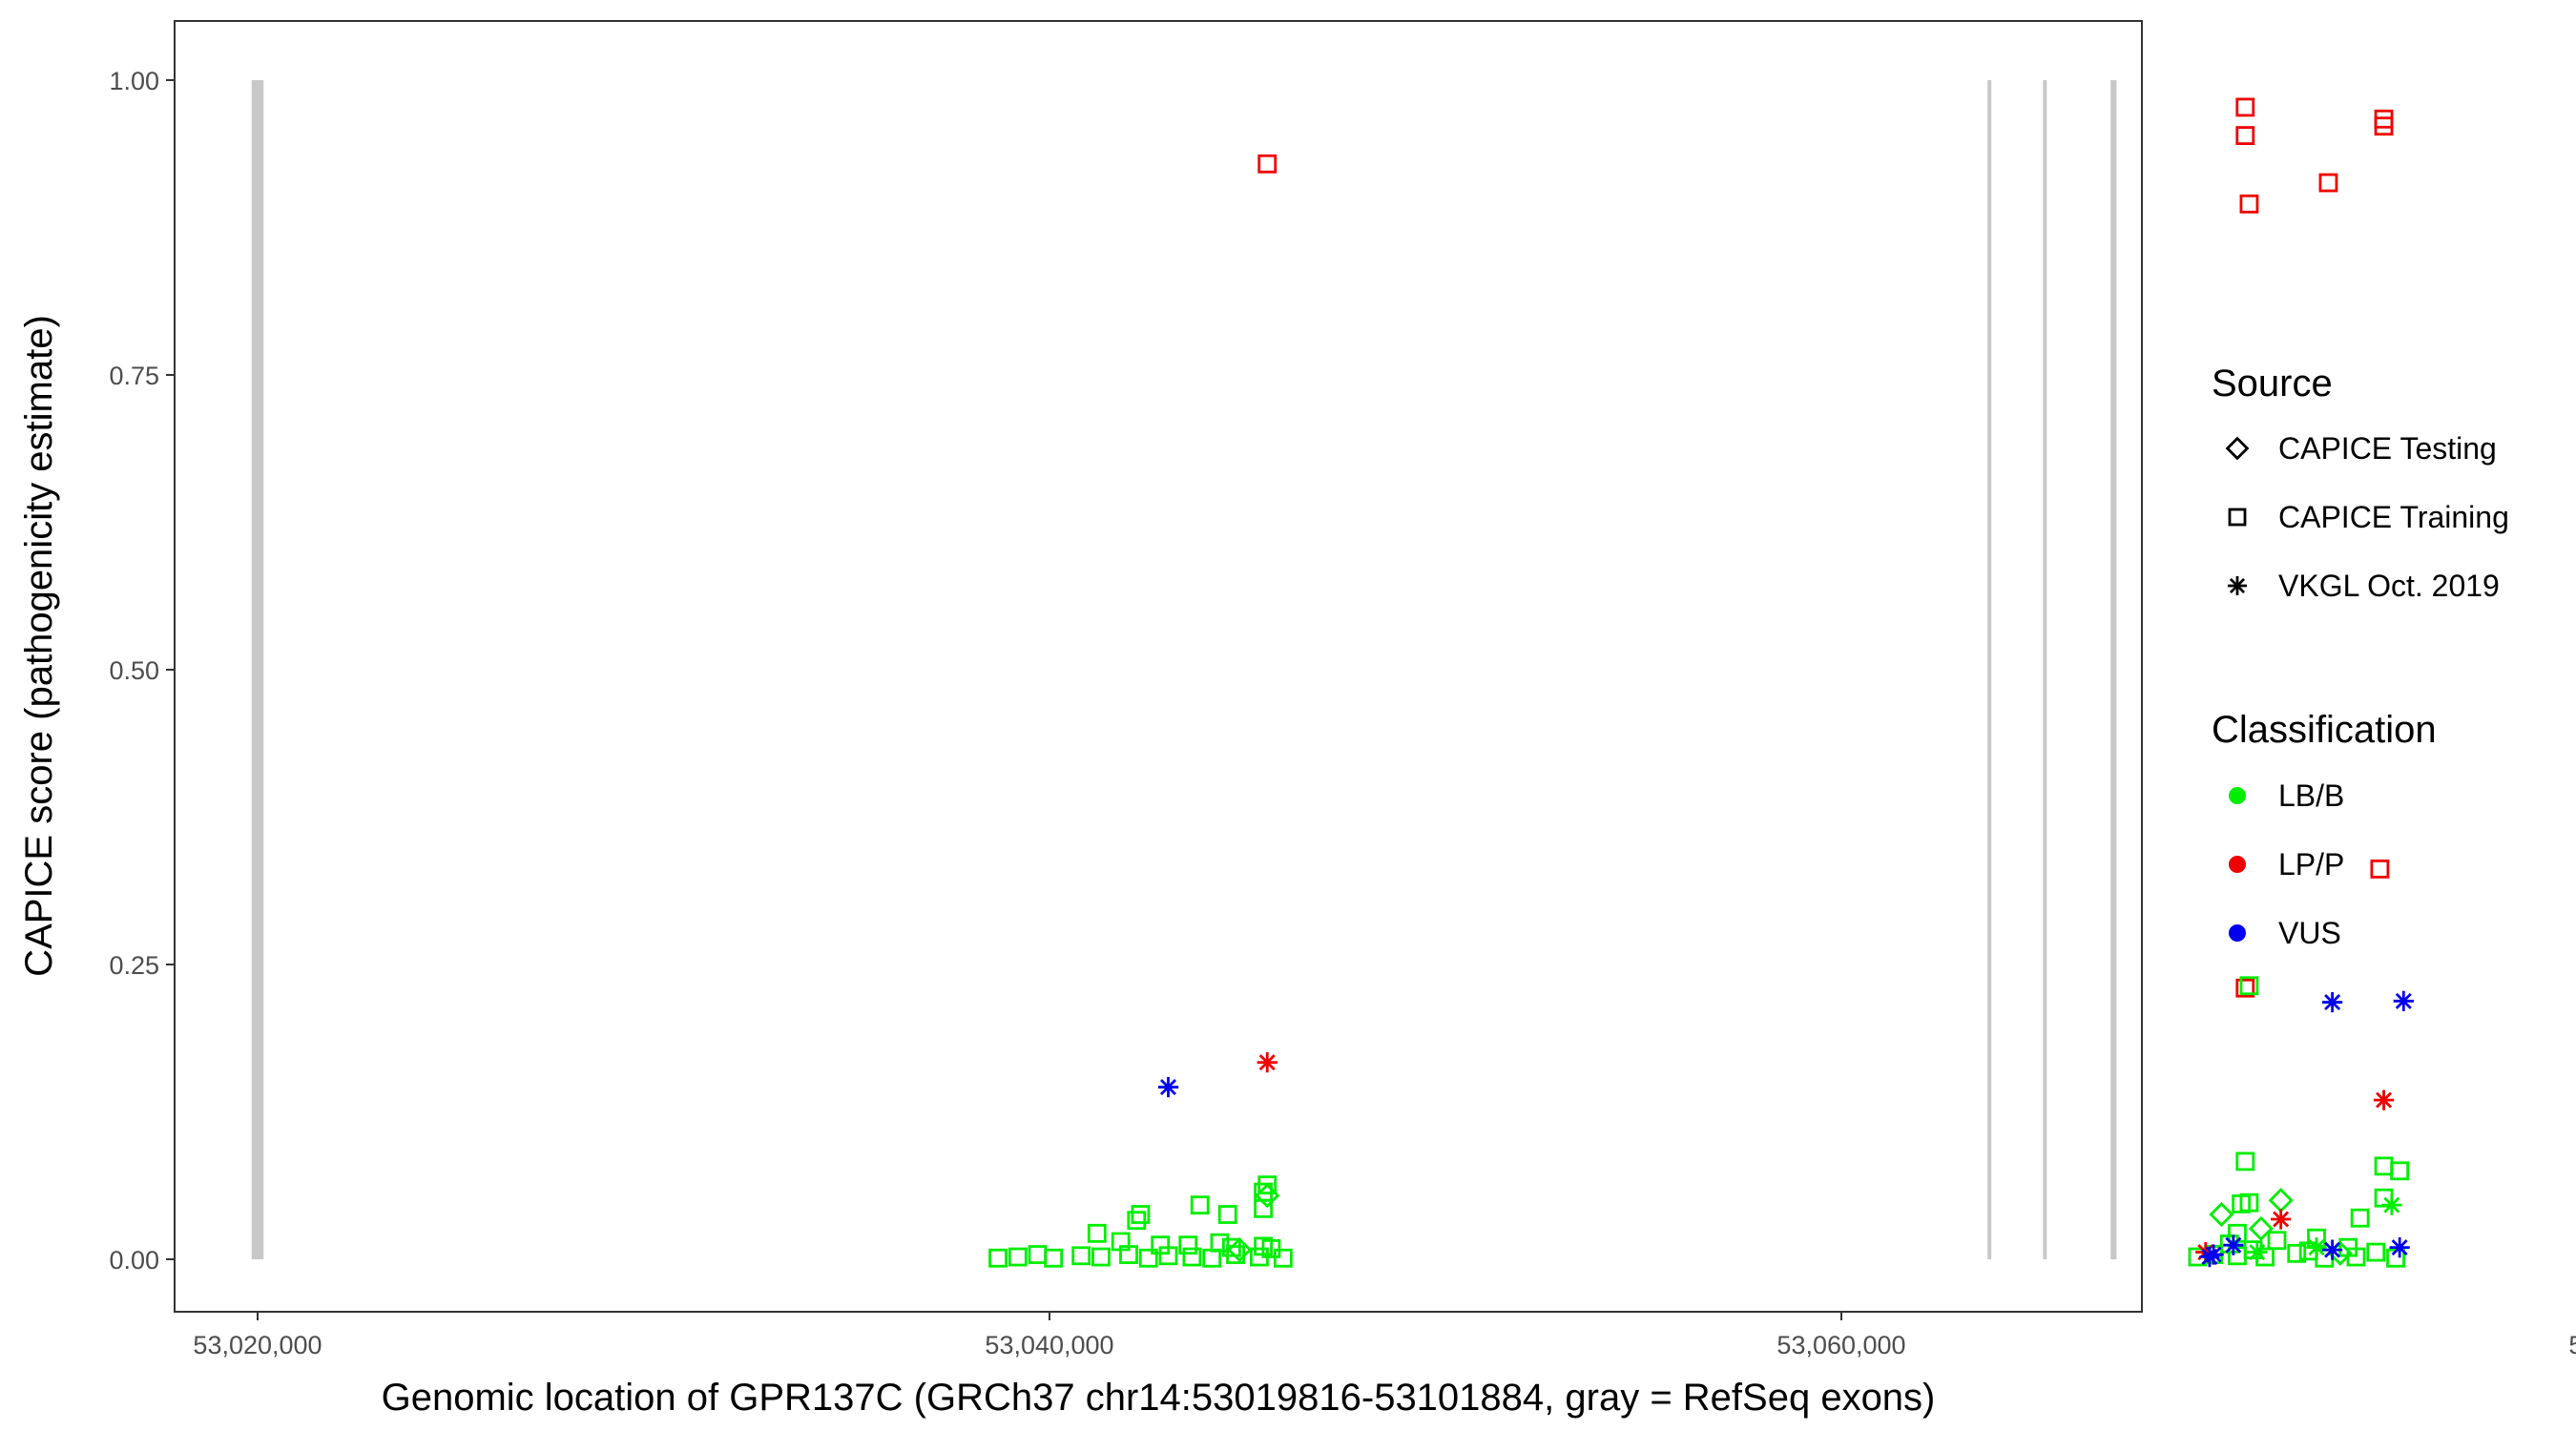 The height and width of the screenshot is (1431, 2576). Describe the element at coordinates (134, 376) in the screenshot. I see `y-tick-label: 0.75` at that location.